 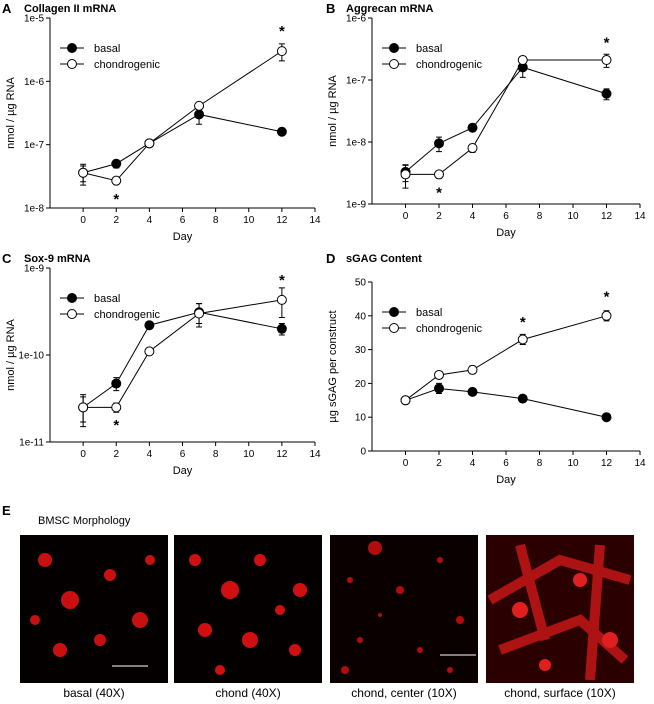 I want to click on panel-letter: B, so click(x=330, y=8).